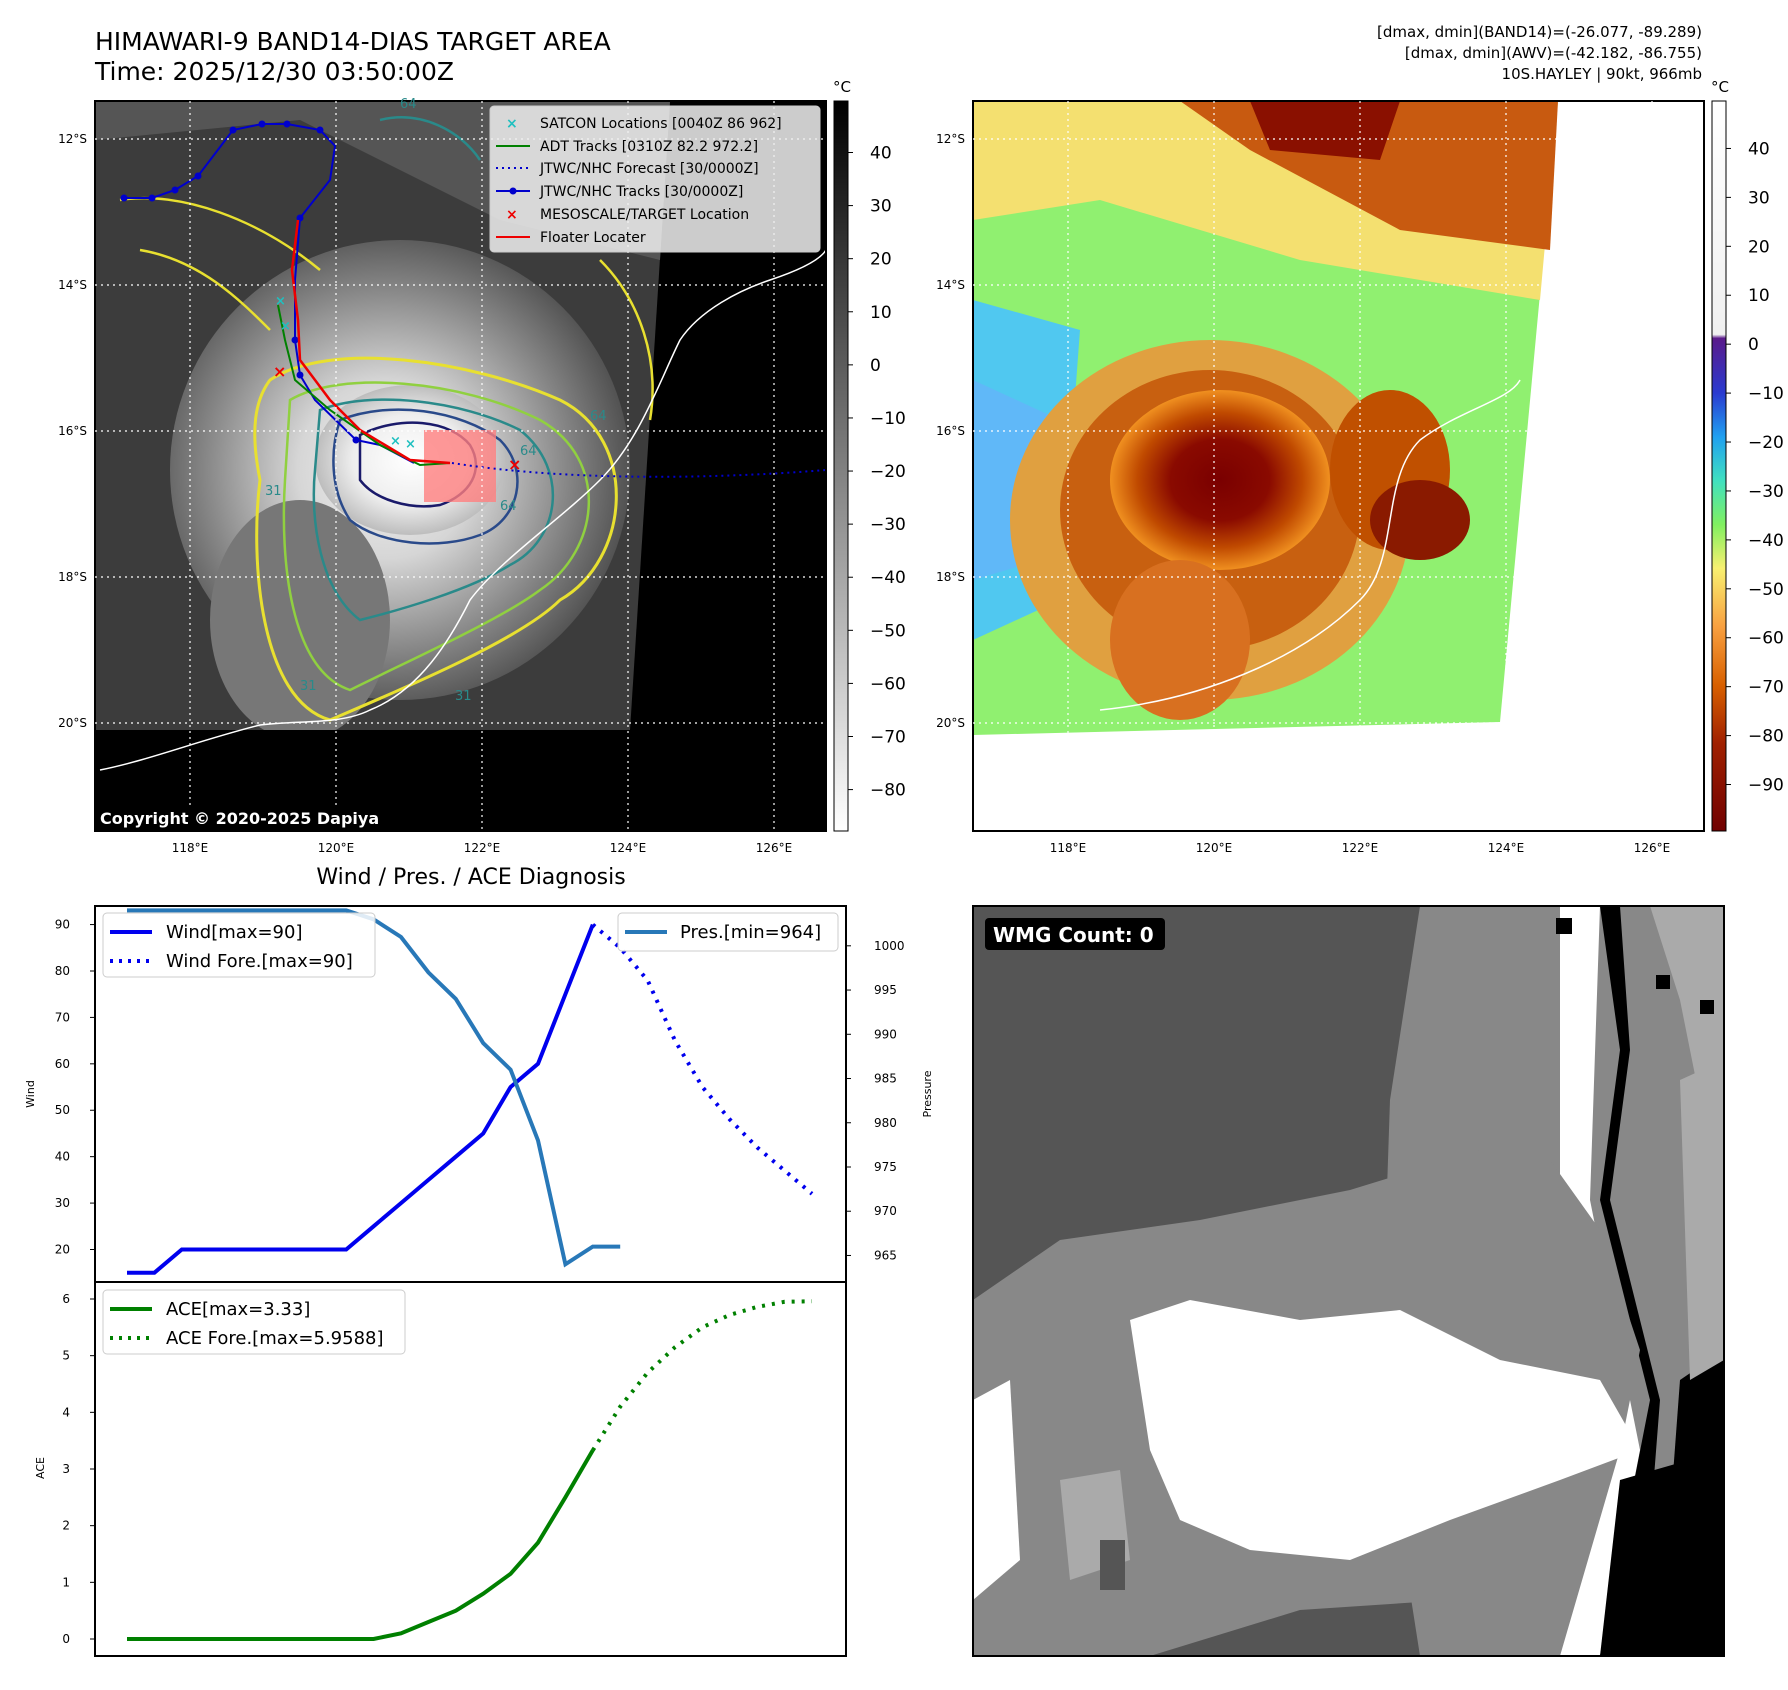  What do you see at coordinates (436, 400) in the screenshot?
I see `contour-labels: 64 64 64 31 31 31 64` at bounding box center [436, 400].